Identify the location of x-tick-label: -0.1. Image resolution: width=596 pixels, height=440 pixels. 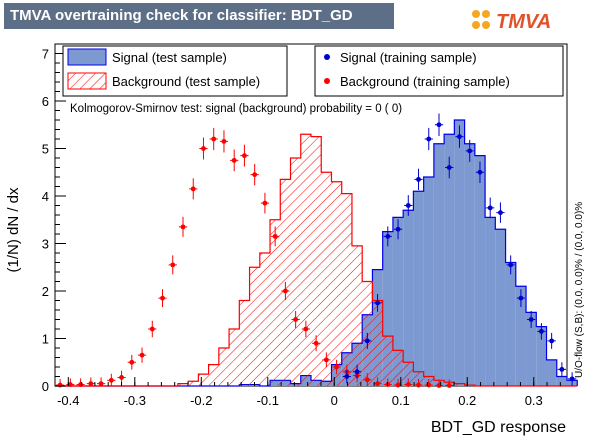
(268, 400).